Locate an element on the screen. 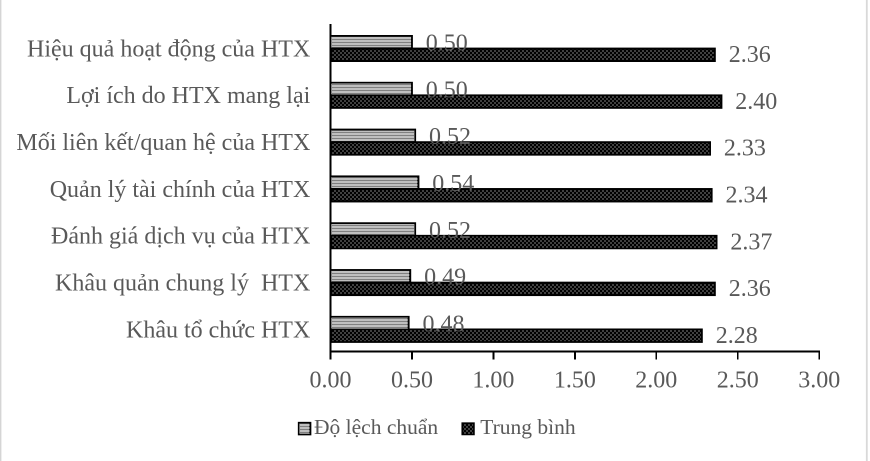 This screenshot has height=461, width=870. svg-text: Khâu quản chung lý HTX is located at coordinates (182, 283).